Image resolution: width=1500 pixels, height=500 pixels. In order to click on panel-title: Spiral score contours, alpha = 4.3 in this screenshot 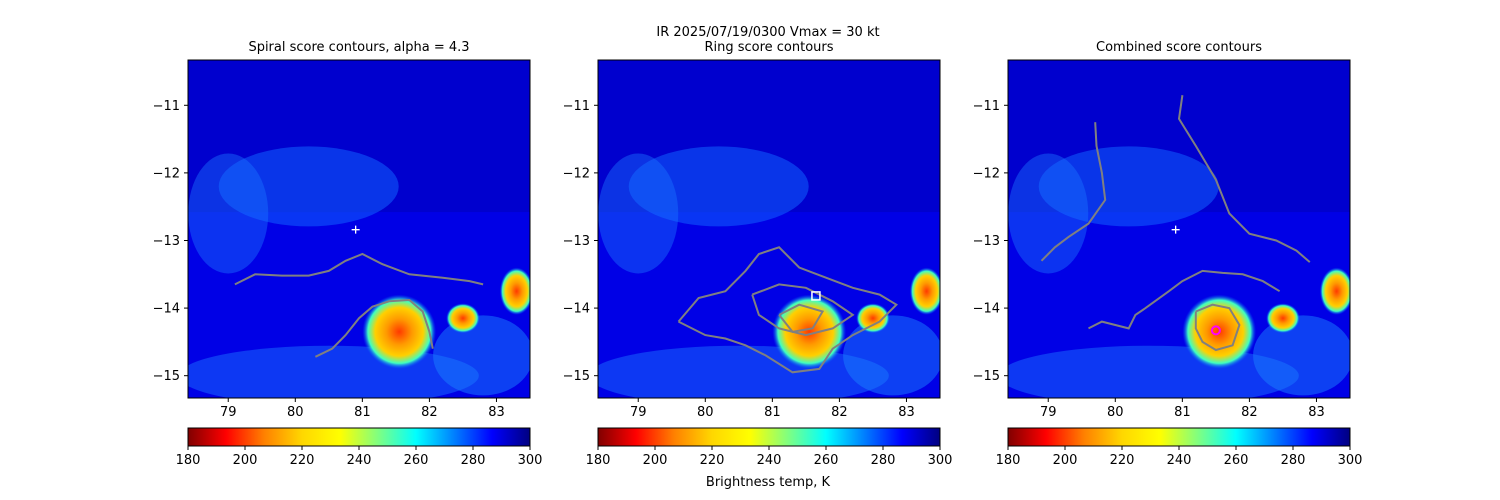, I will do `click(358, 47)`.